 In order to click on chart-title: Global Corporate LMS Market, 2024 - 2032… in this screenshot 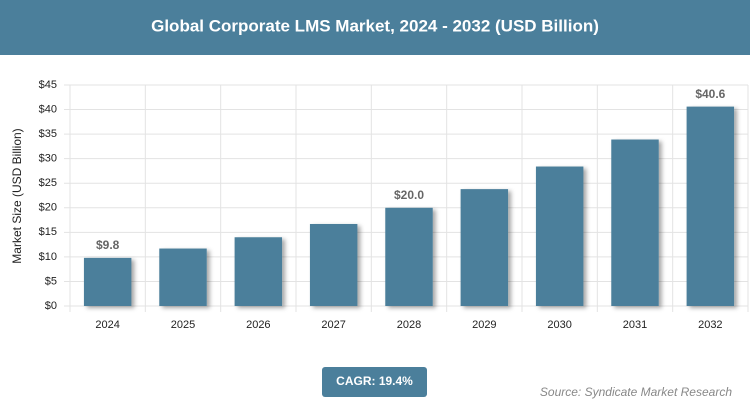, I will do `click(375, 25)`.